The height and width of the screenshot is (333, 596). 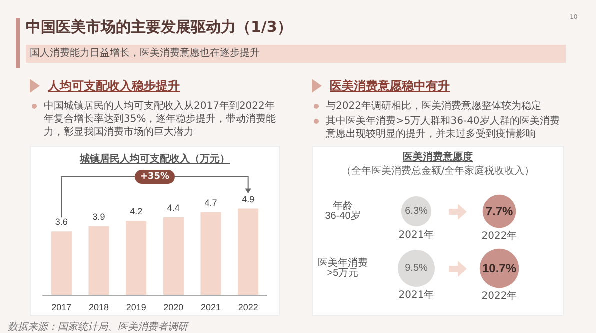 What do you see at coordinates (296, 54) in the screenshot?
I see `text: 国人消费能力日益增长，医美消费意愿也在逐步提升` at bounding box center [296, 54].